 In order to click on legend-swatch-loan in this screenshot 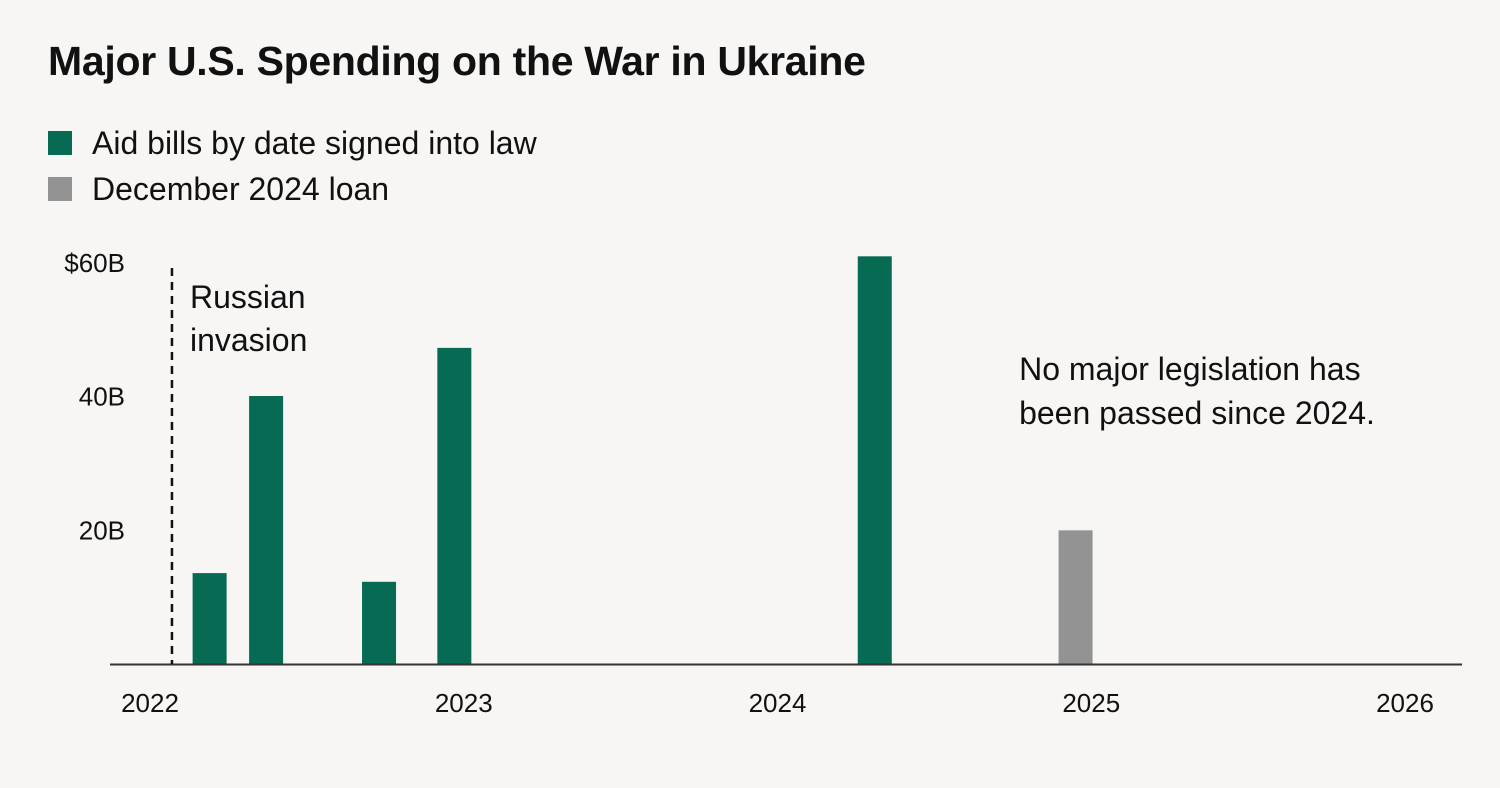, I will do `click(60, 189)`.